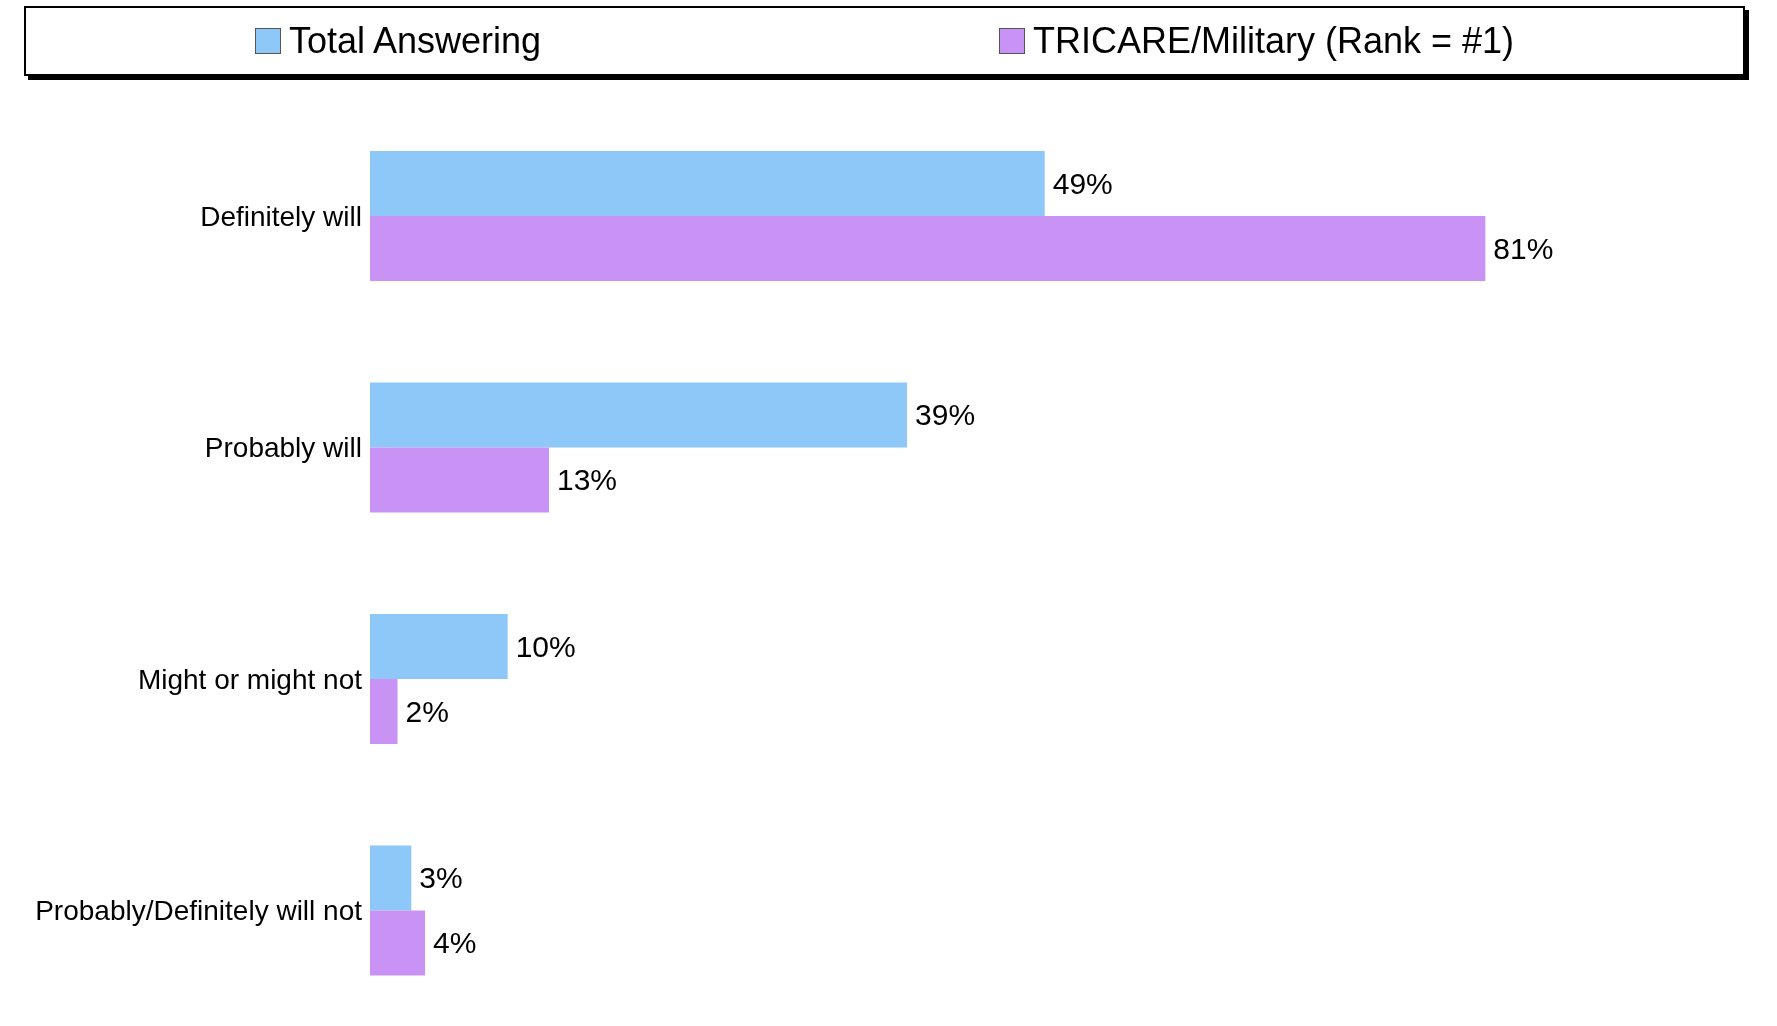 This screenshot has width=1777, height=1026. What do you see at coordinates (945, 415) in the screenshot?
I see `data-label: 39%` at bounding box center [945, 415].